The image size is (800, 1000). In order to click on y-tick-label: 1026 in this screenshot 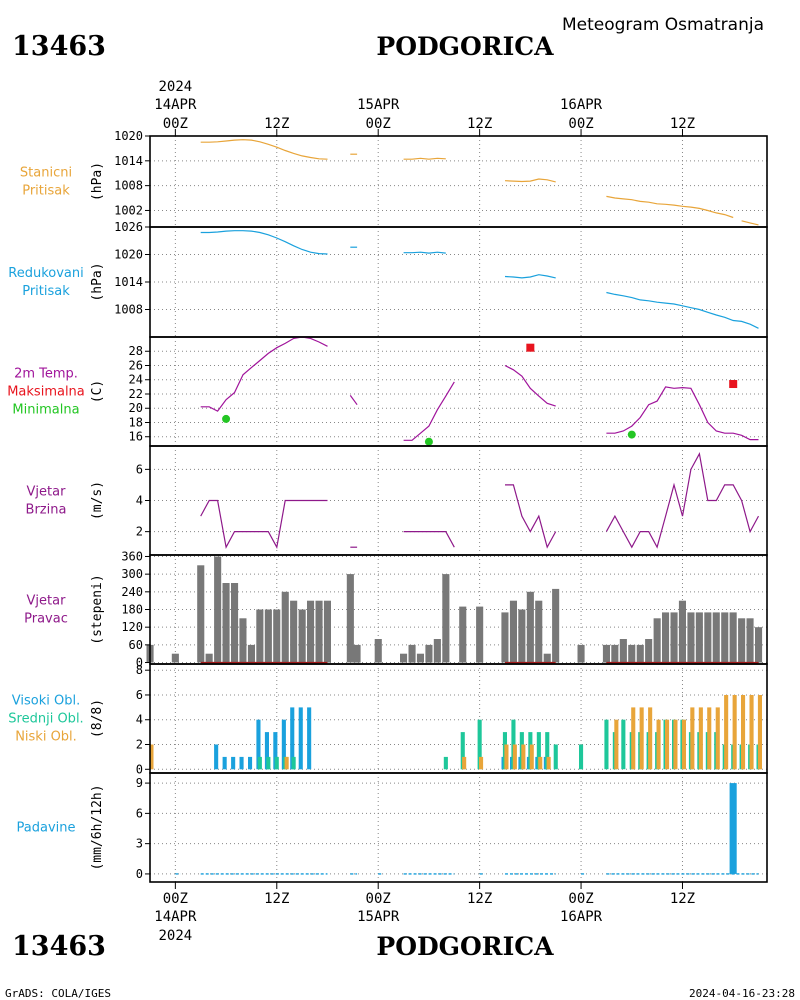, I will do `click(128, 227)`.